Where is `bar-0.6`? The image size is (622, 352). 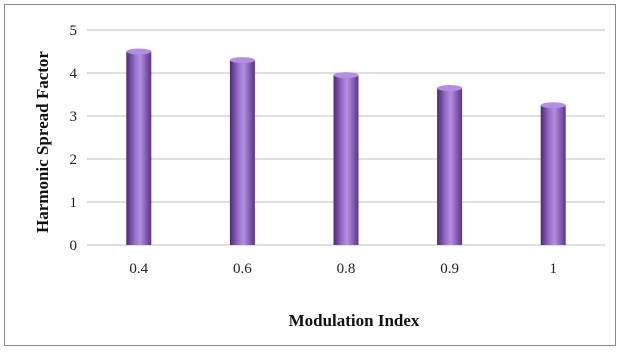 bar-0.6 is located at coordinates (242, 152).